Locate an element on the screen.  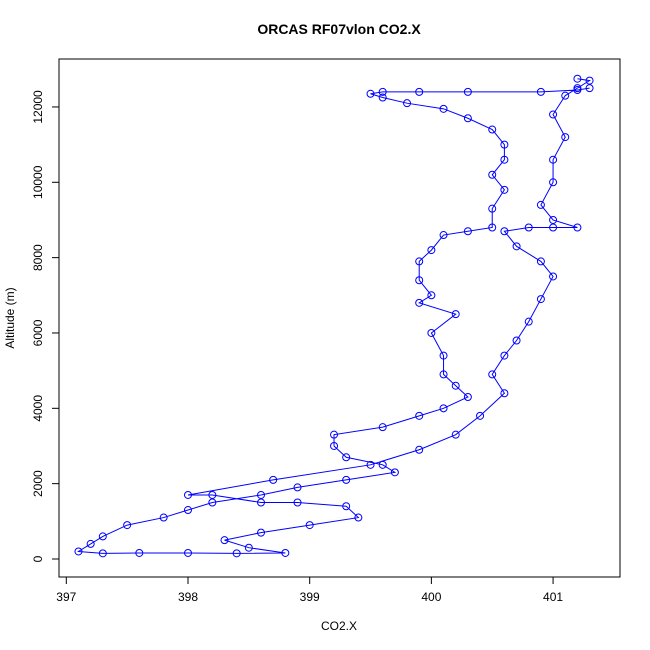
x-axis-label: CO2.X is located at coordinates (339, 626).